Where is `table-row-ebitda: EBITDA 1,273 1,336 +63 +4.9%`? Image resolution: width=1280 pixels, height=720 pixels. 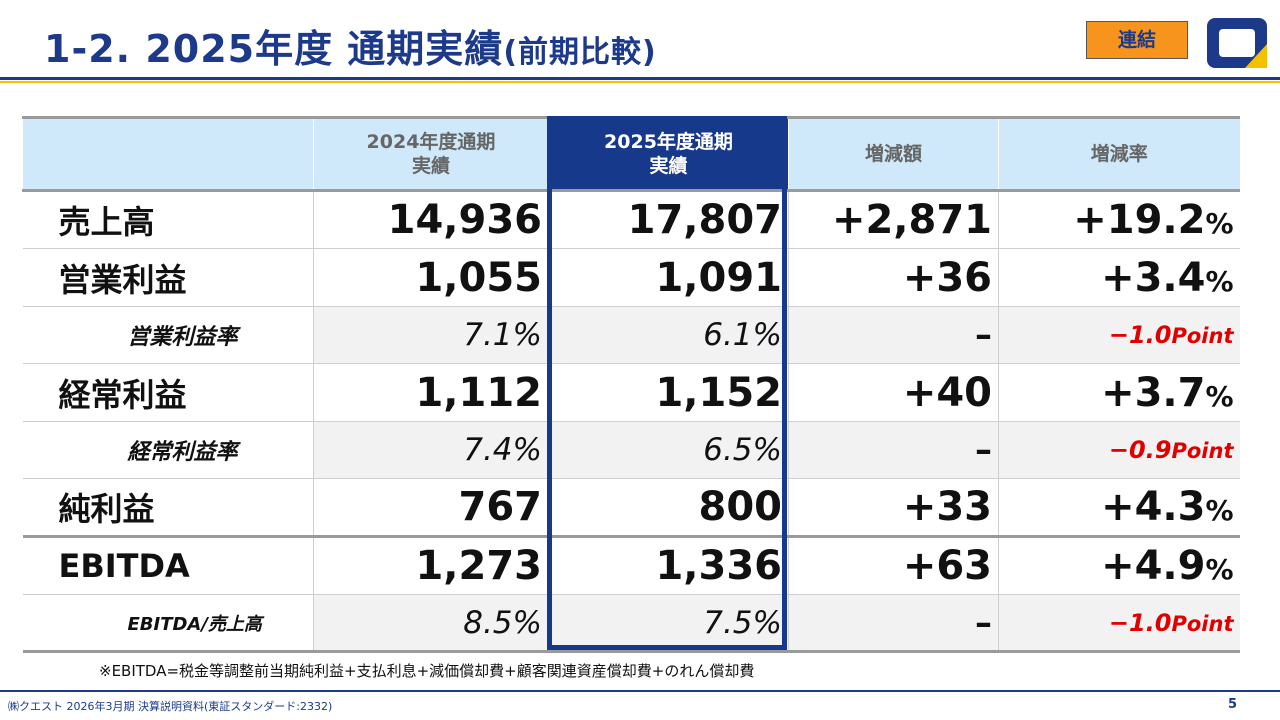 table-row-ebitda: EBITDA 1,273 1,336 +63 +4.9% is located at coordinates (631, 565).